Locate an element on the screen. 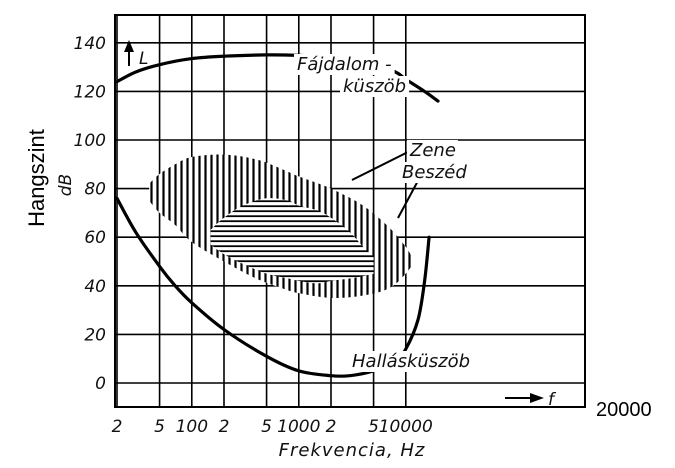  y-tick-label-3: 60 is located at coordinates (95, 238).